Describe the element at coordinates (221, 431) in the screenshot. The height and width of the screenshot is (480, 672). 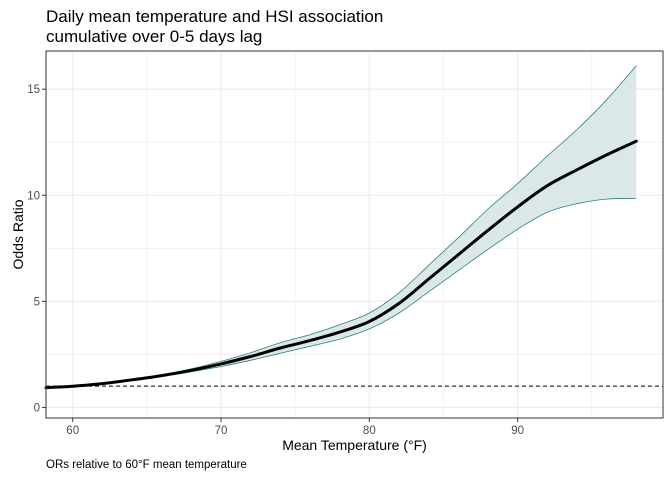
I see `x-tick-label: 70` at that location.